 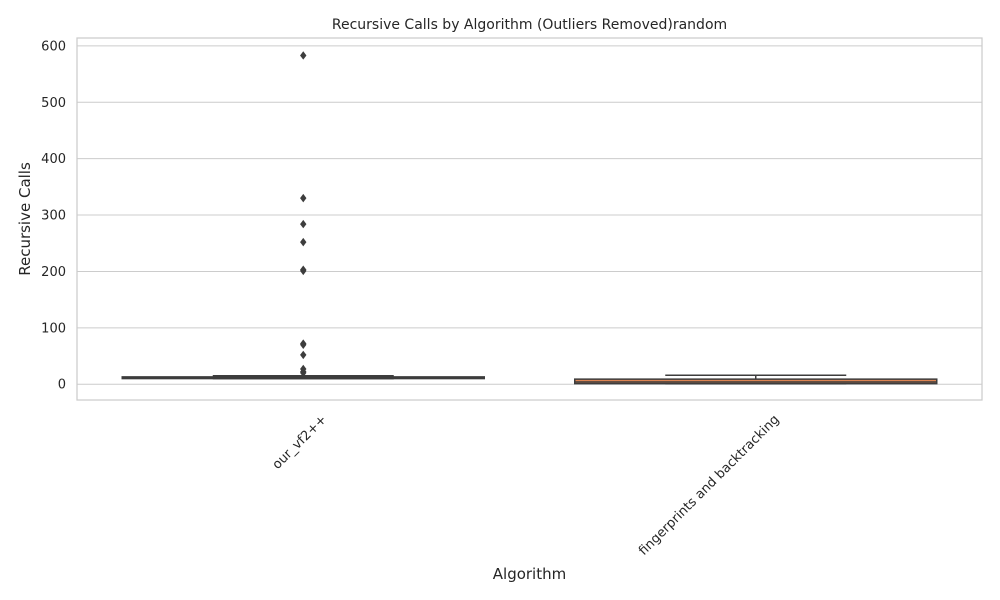 I want to click on x-tick-label-1: fingerprints and backtracking, so click(x=709, y=485).